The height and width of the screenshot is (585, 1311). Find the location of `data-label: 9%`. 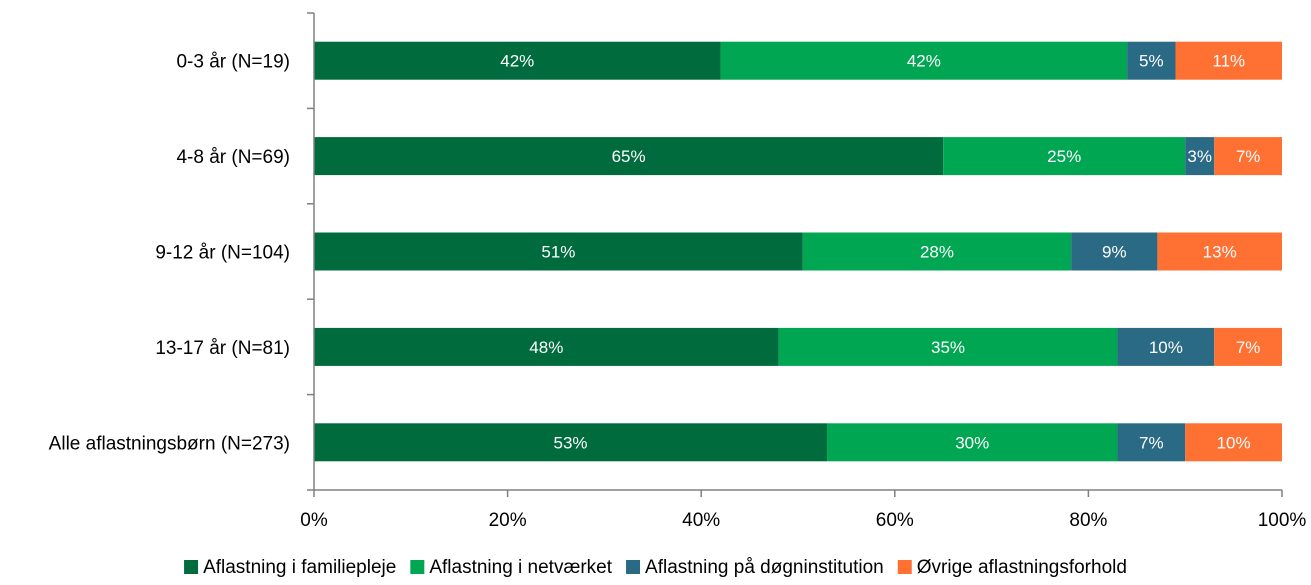

data-label: 9% is located at coordinates (1114, 252).